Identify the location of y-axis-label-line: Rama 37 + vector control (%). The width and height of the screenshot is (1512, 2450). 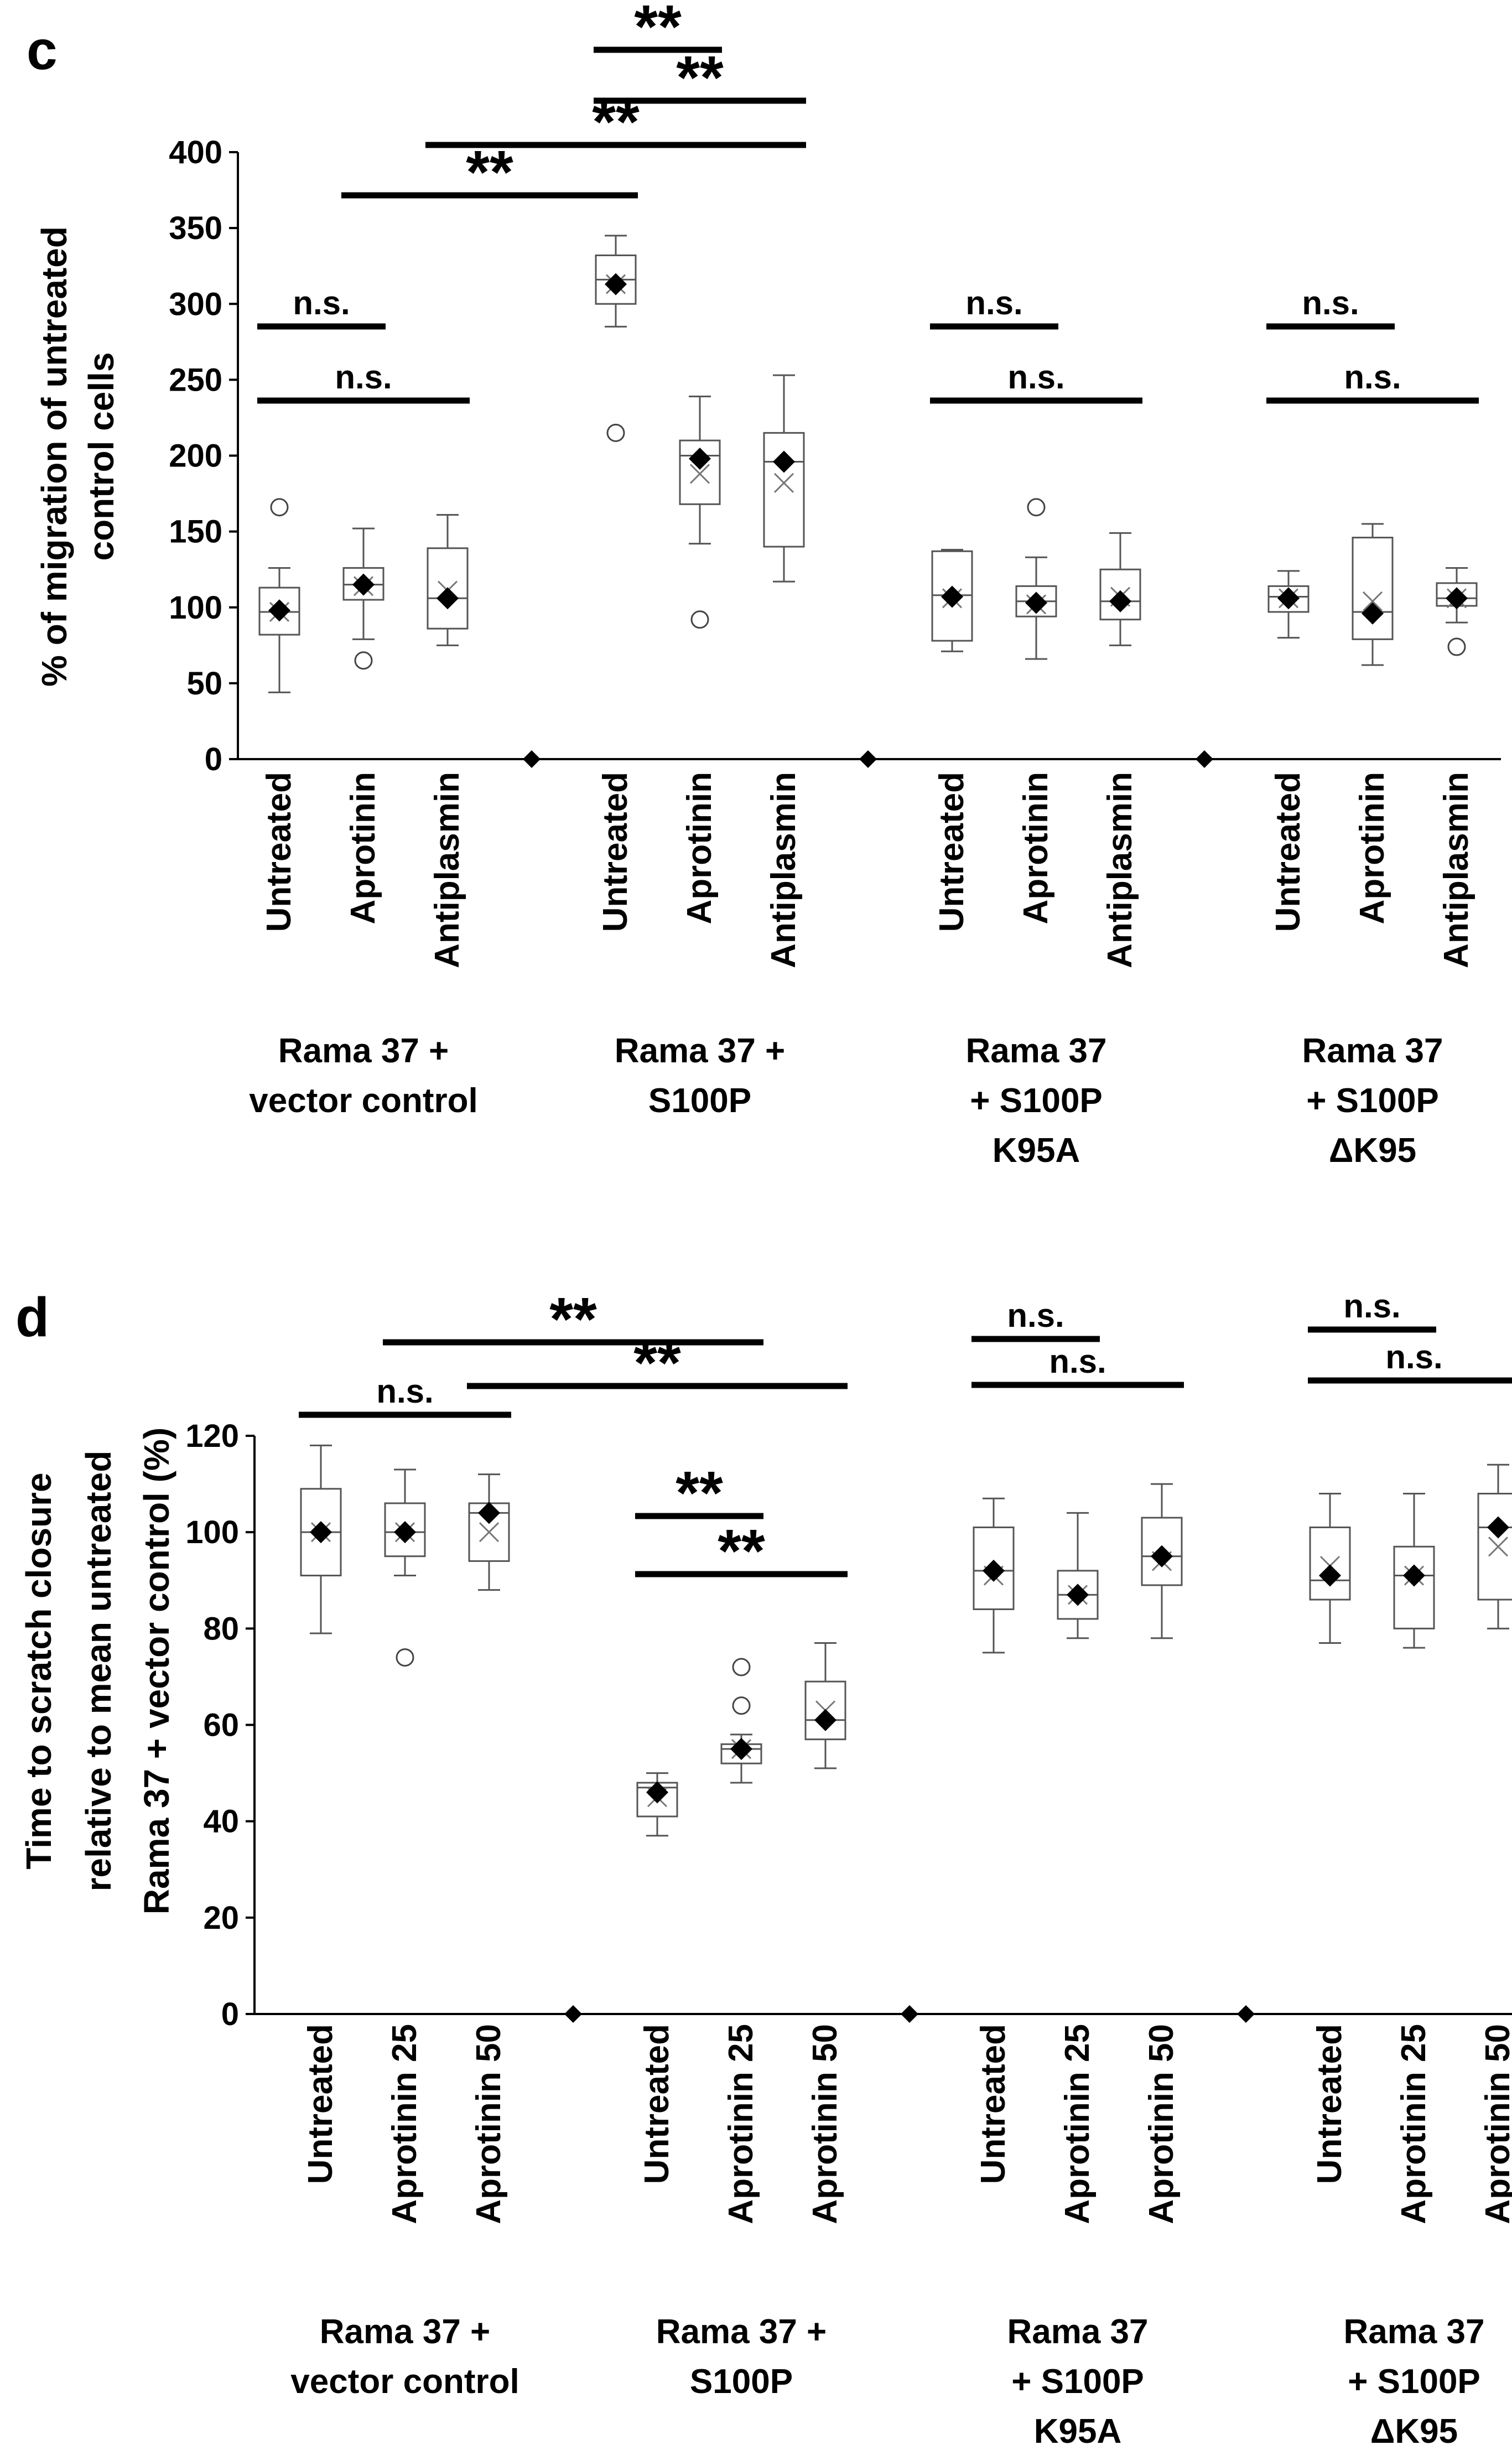
(156, 1671).